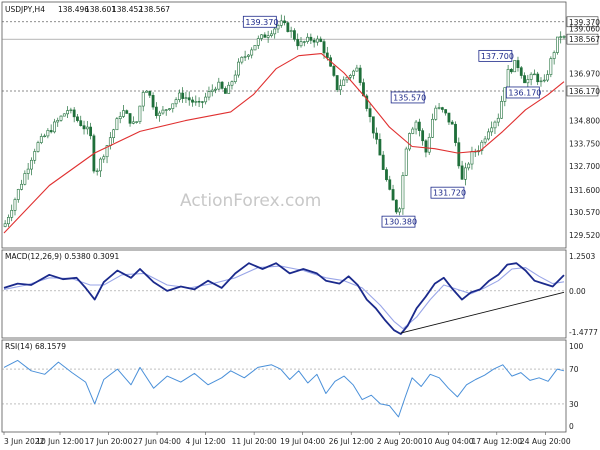 This screenshot has width=600, height=450. I want to click on macd-tick-label: -1.4777, so click(583, 332).